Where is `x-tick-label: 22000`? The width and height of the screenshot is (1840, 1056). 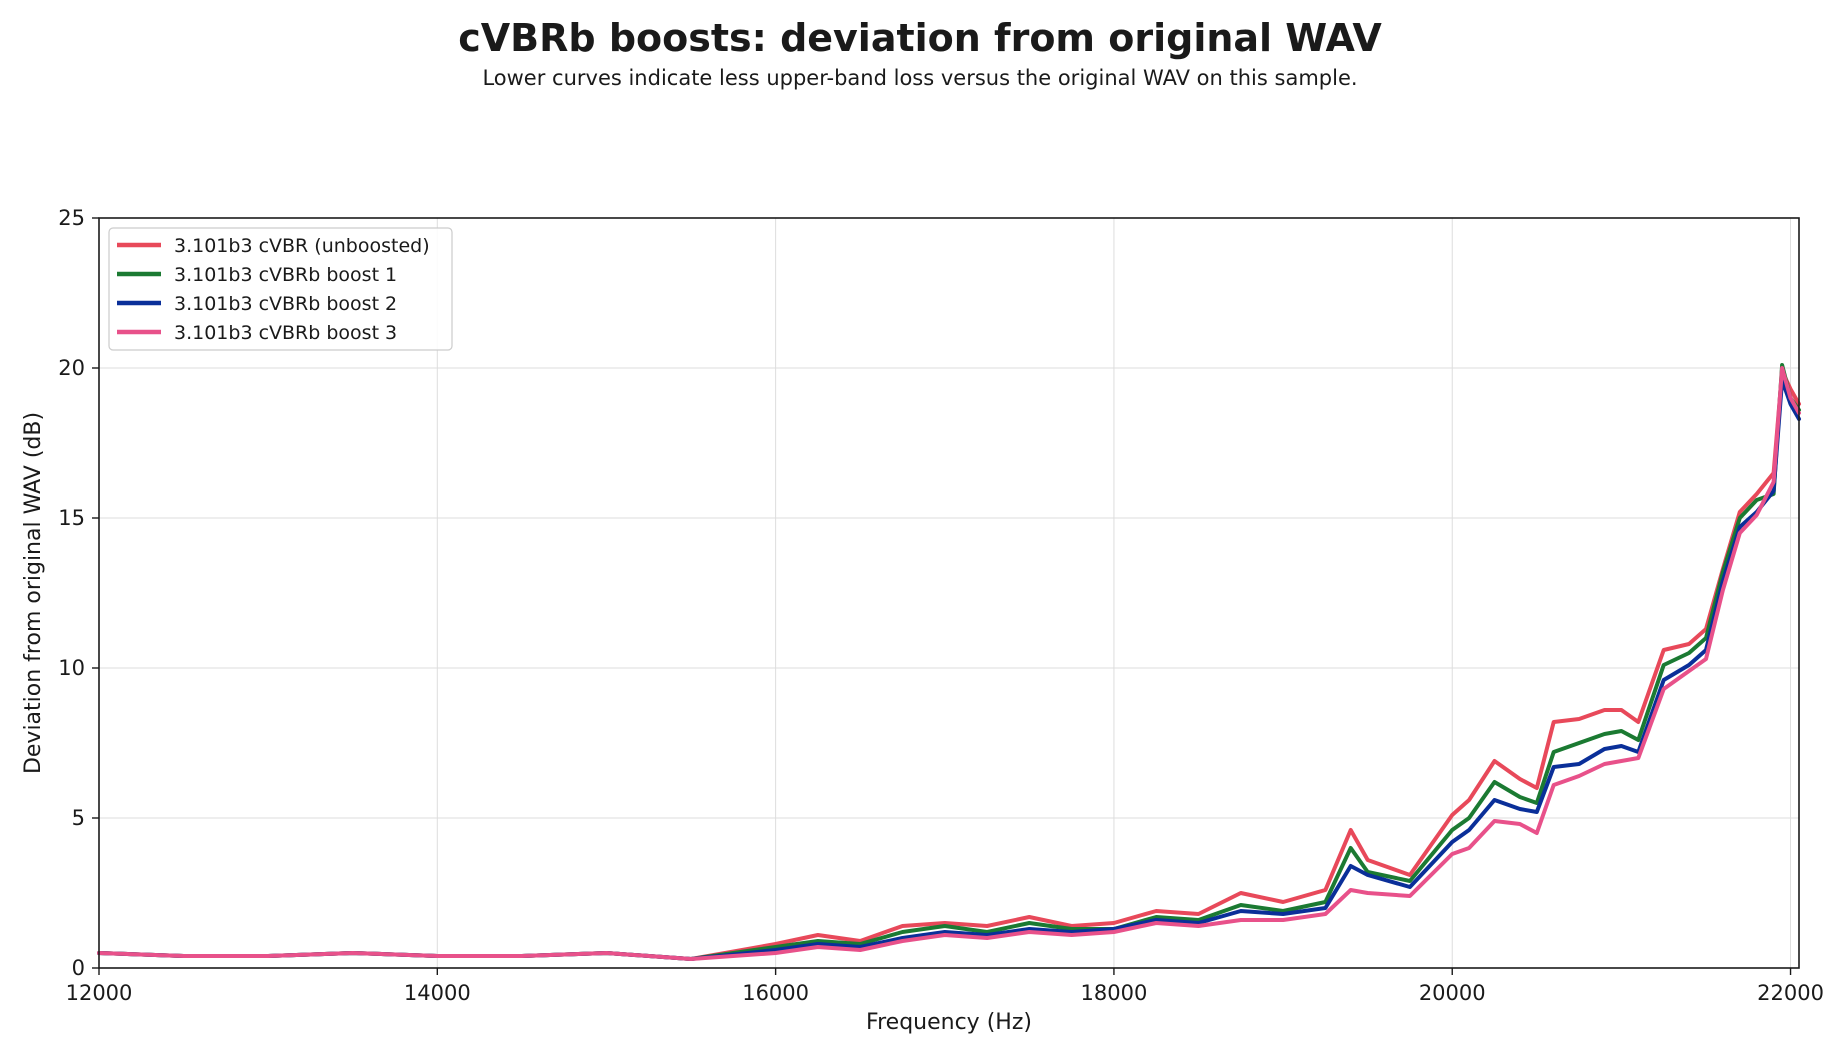
x-tick-label: 22000 is located at coordinates (1790, 993).